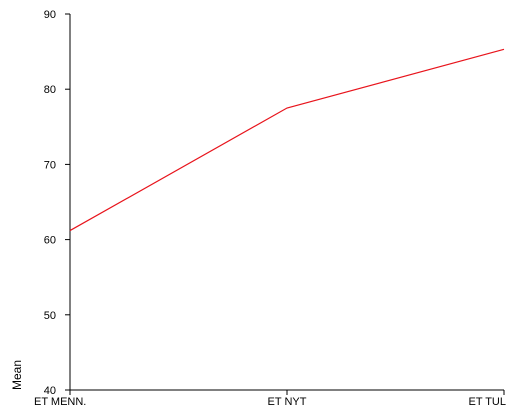 This screenshot has width=520, height=408. What do you see at coordinates (17, 375) in the screenshot?
I see `y-axis-label: Mean` at bounding box center [17, 375].